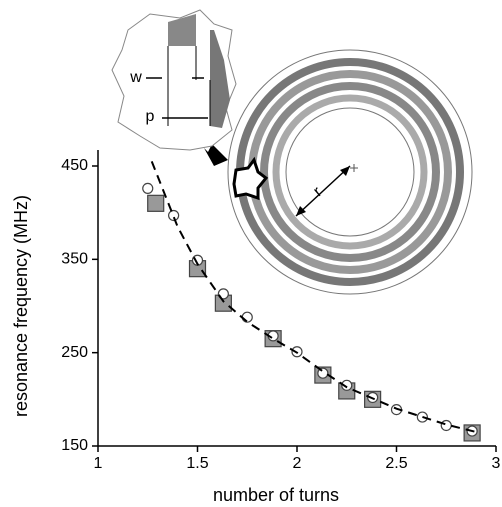  I want to click on x-tick-label: 3, so click(496, 463).